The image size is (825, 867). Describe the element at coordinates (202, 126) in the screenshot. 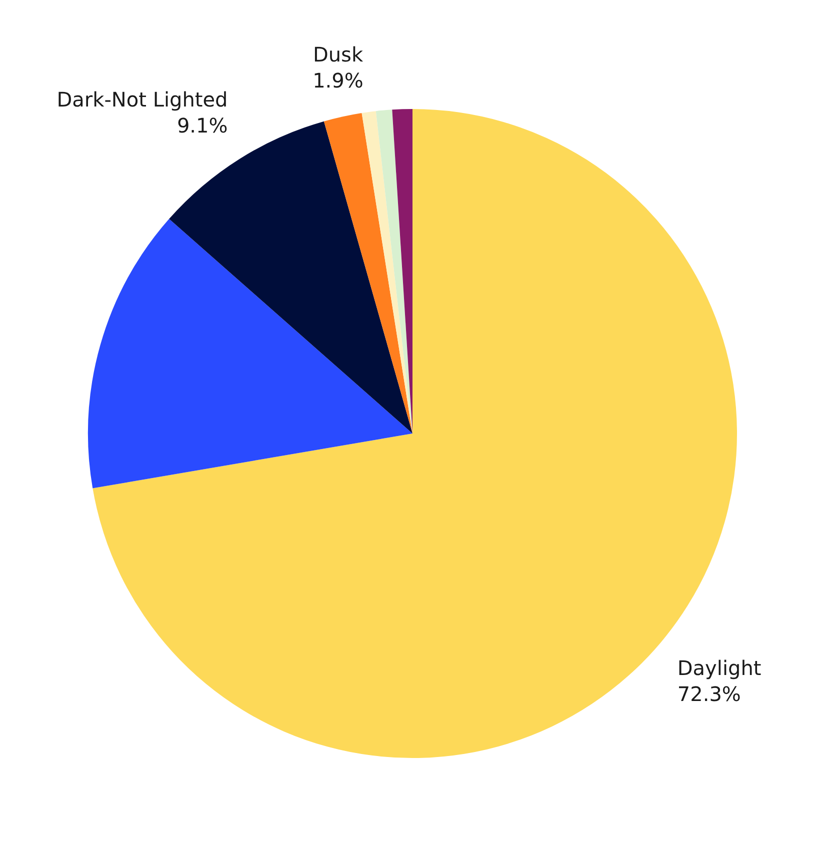

I see `data-label: 9.1%` at that location.